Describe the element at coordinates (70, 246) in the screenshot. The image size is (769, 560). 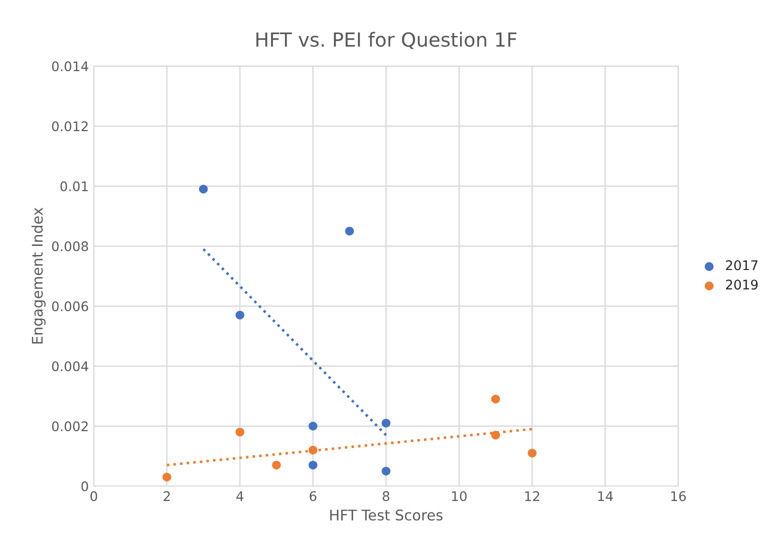
I see `y-tick-label: 0.008` at that location.